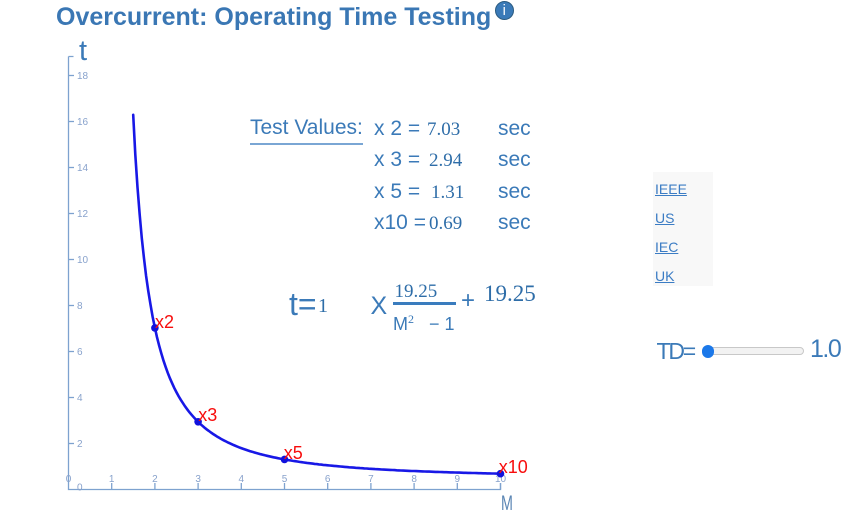 The height and width of the screenshot is (519, 865). Describe the element at coordinates (285, 479) in the screenshot. I see `svg-text: 5` at that location.